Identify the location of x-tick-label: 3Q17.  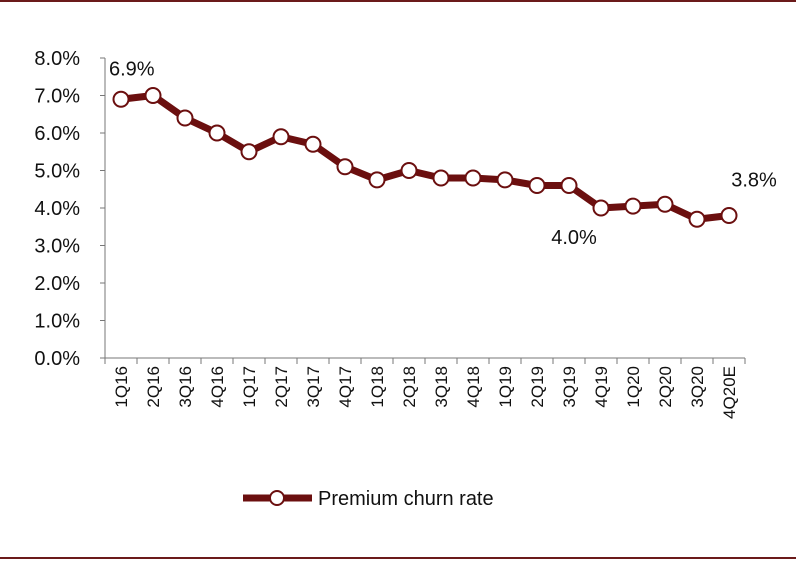
(313, 387).